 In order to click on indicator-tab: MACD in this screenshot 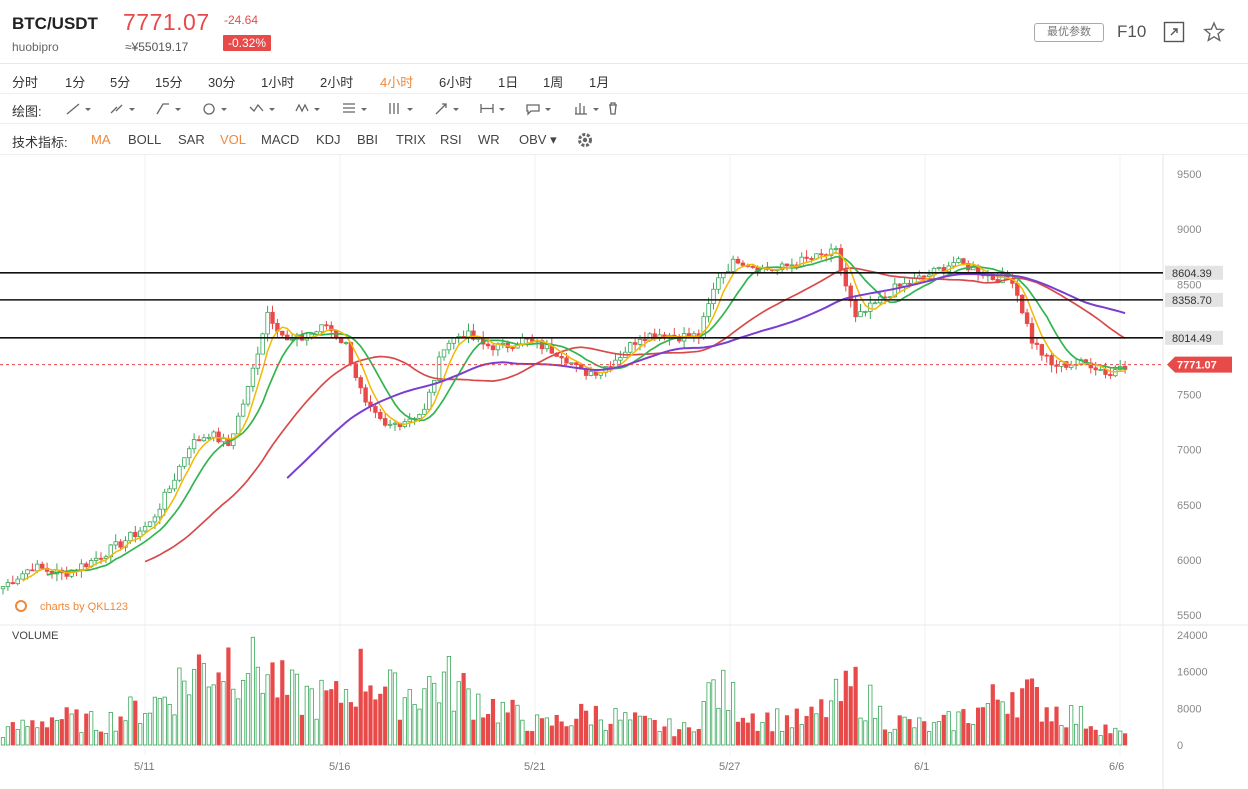, I will do `click(280, 139)`.